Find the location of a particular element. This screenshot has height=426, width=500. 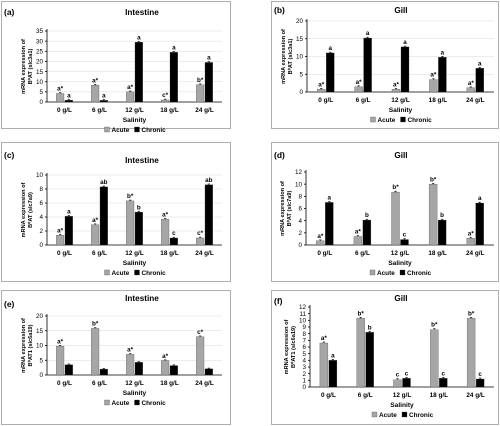

y-tick-label: 7 is located at coordinates (304, 341).